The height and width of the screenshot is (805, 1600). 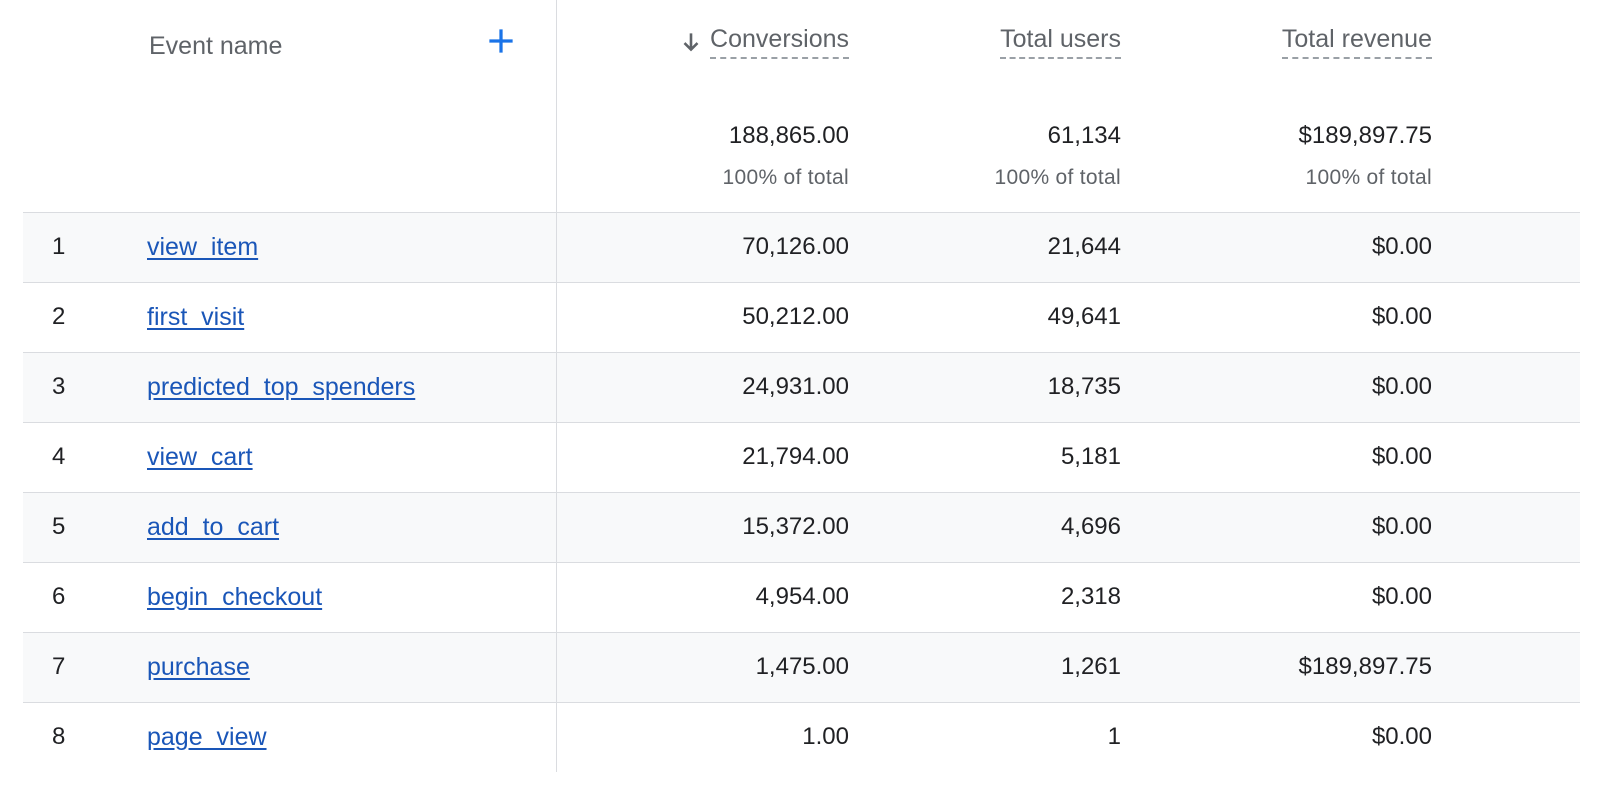 What do you see at coordinates (788, 135) in the screenshot?
I see `conversions-total: 188,865.00` at bounding box center [788, 135].